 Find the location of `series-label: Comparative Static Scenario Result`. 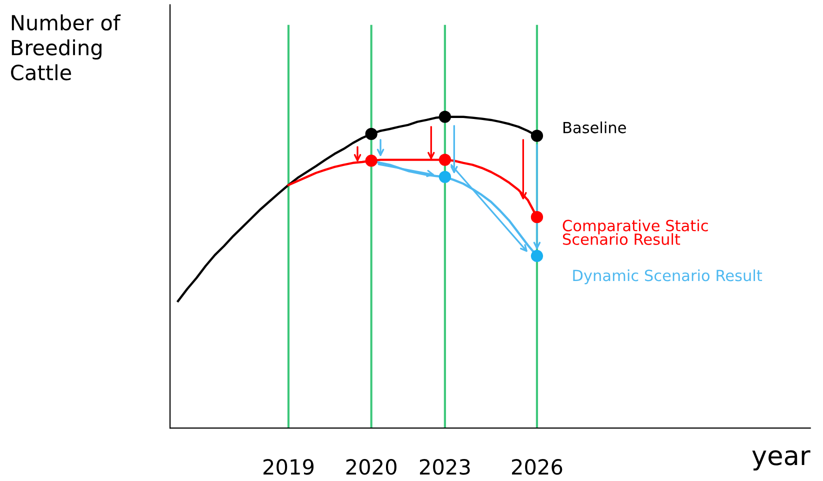

series-label: Comparative Static Scenario Result is located at coordinates (635, 232).